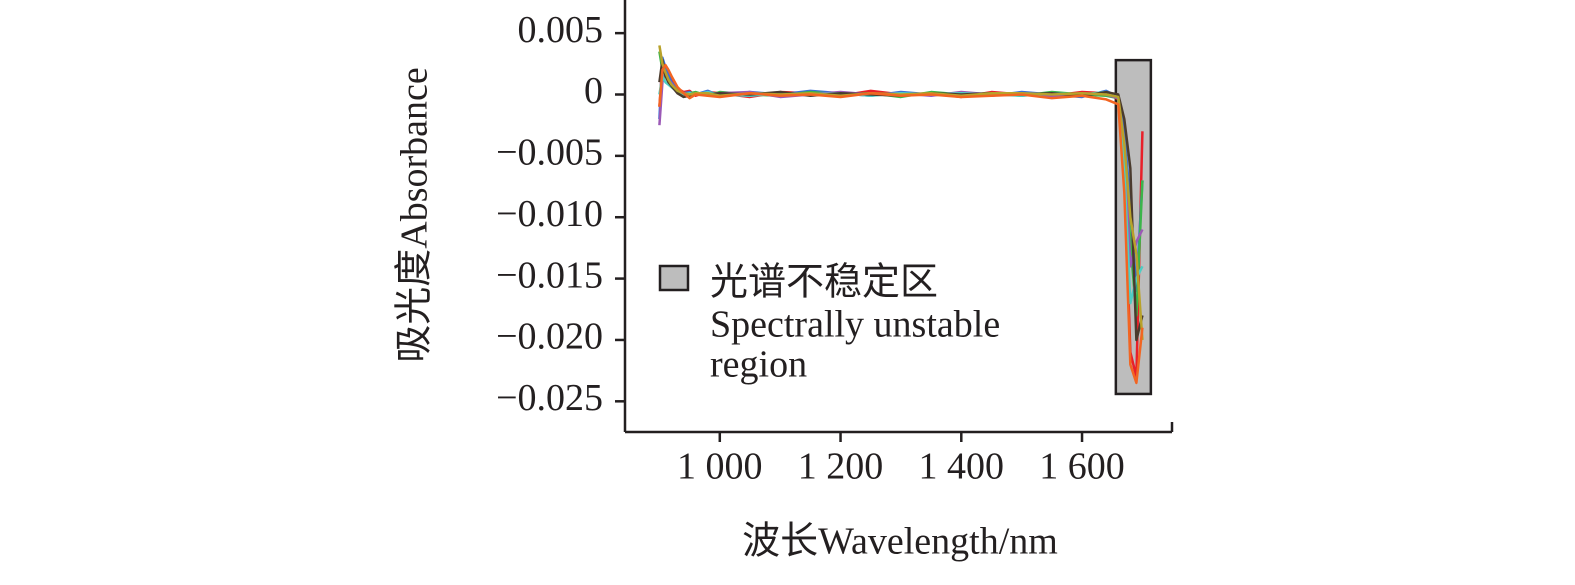  Describe the element at coordinates (841, 467) in the screenshot. I see `x-tick-label: 1 200` at that location.